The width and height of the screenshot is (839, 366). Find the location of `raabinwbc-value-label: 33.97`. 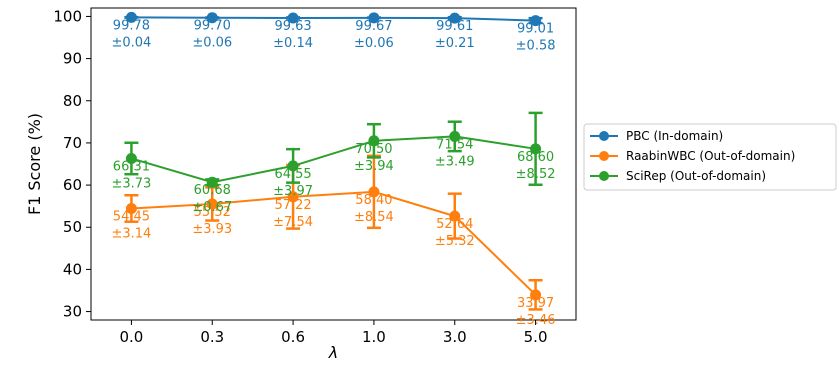

raabinwbc-value-label: 33.97 is located at coordinates (535, 303).